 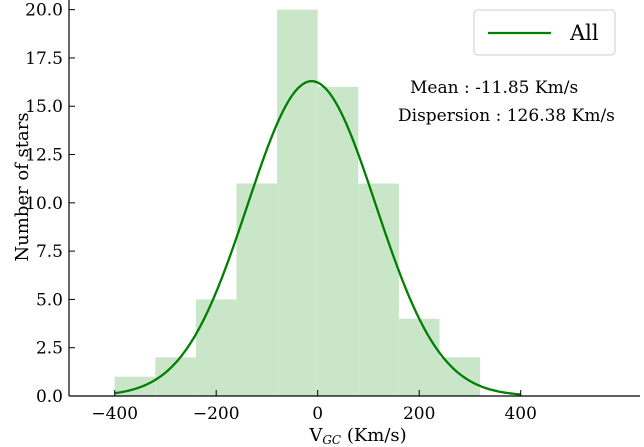 I want to click on x-tick-label: −200, so click(x=216, y=414).